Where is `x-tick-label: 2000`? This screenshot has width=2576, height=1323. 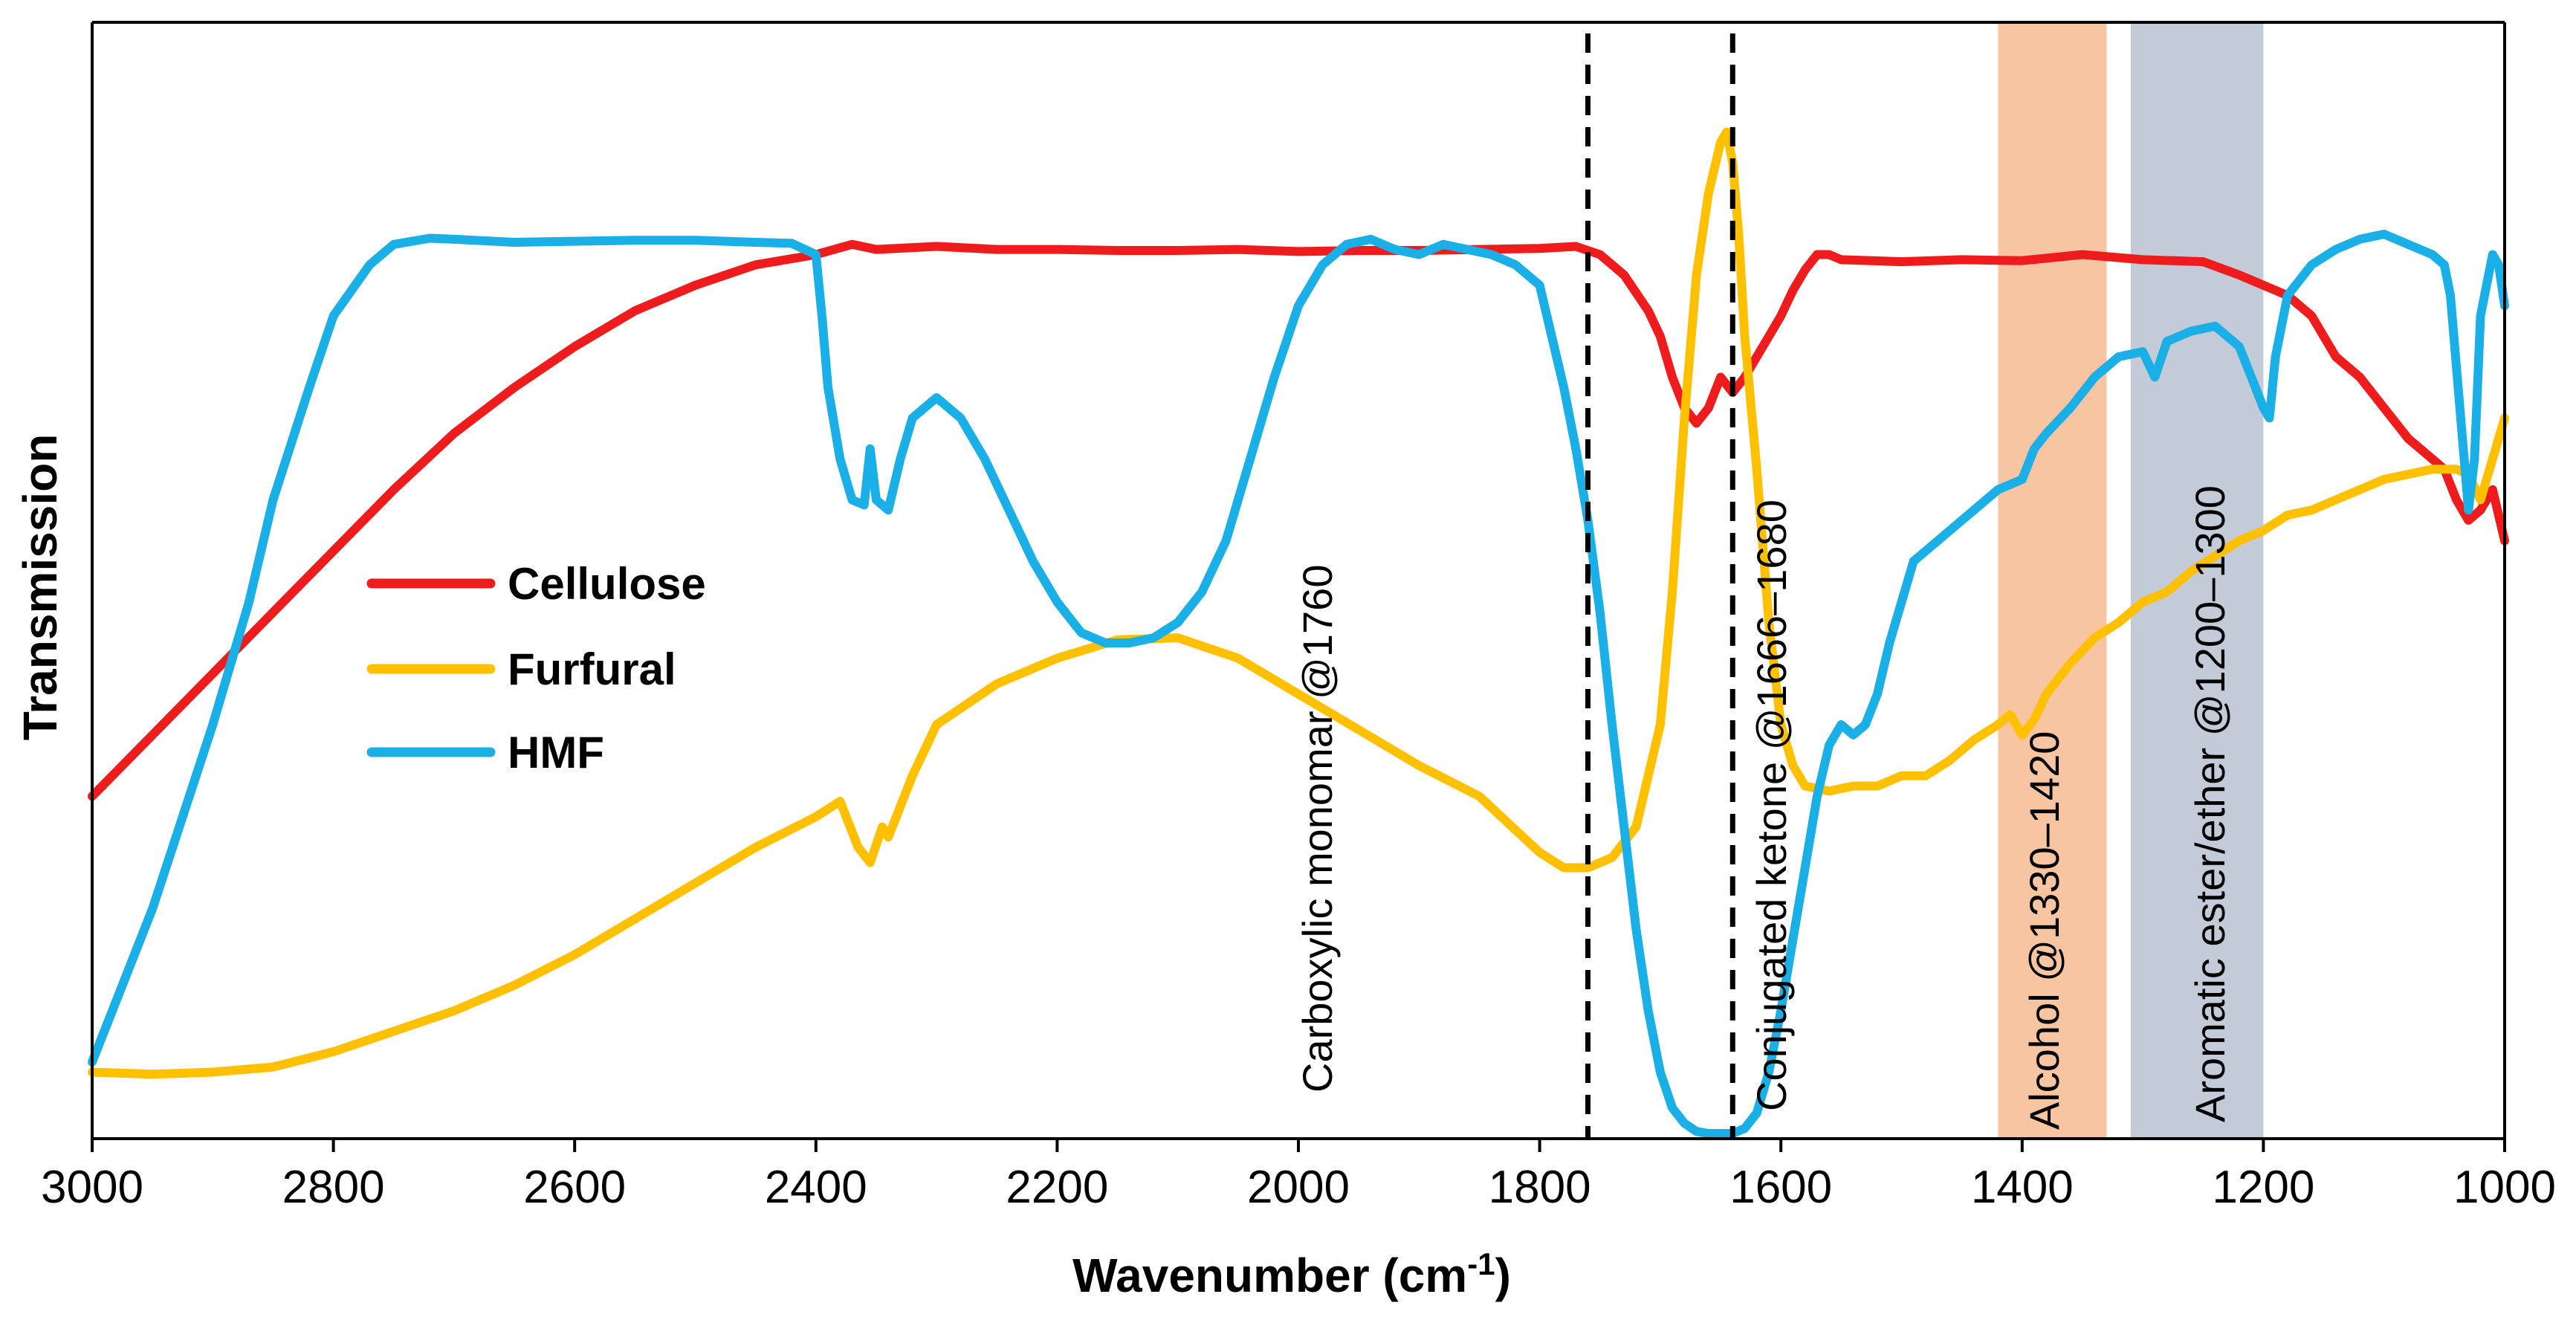
x-tick-label: 2000 is located at coordinates (1299, 1187).